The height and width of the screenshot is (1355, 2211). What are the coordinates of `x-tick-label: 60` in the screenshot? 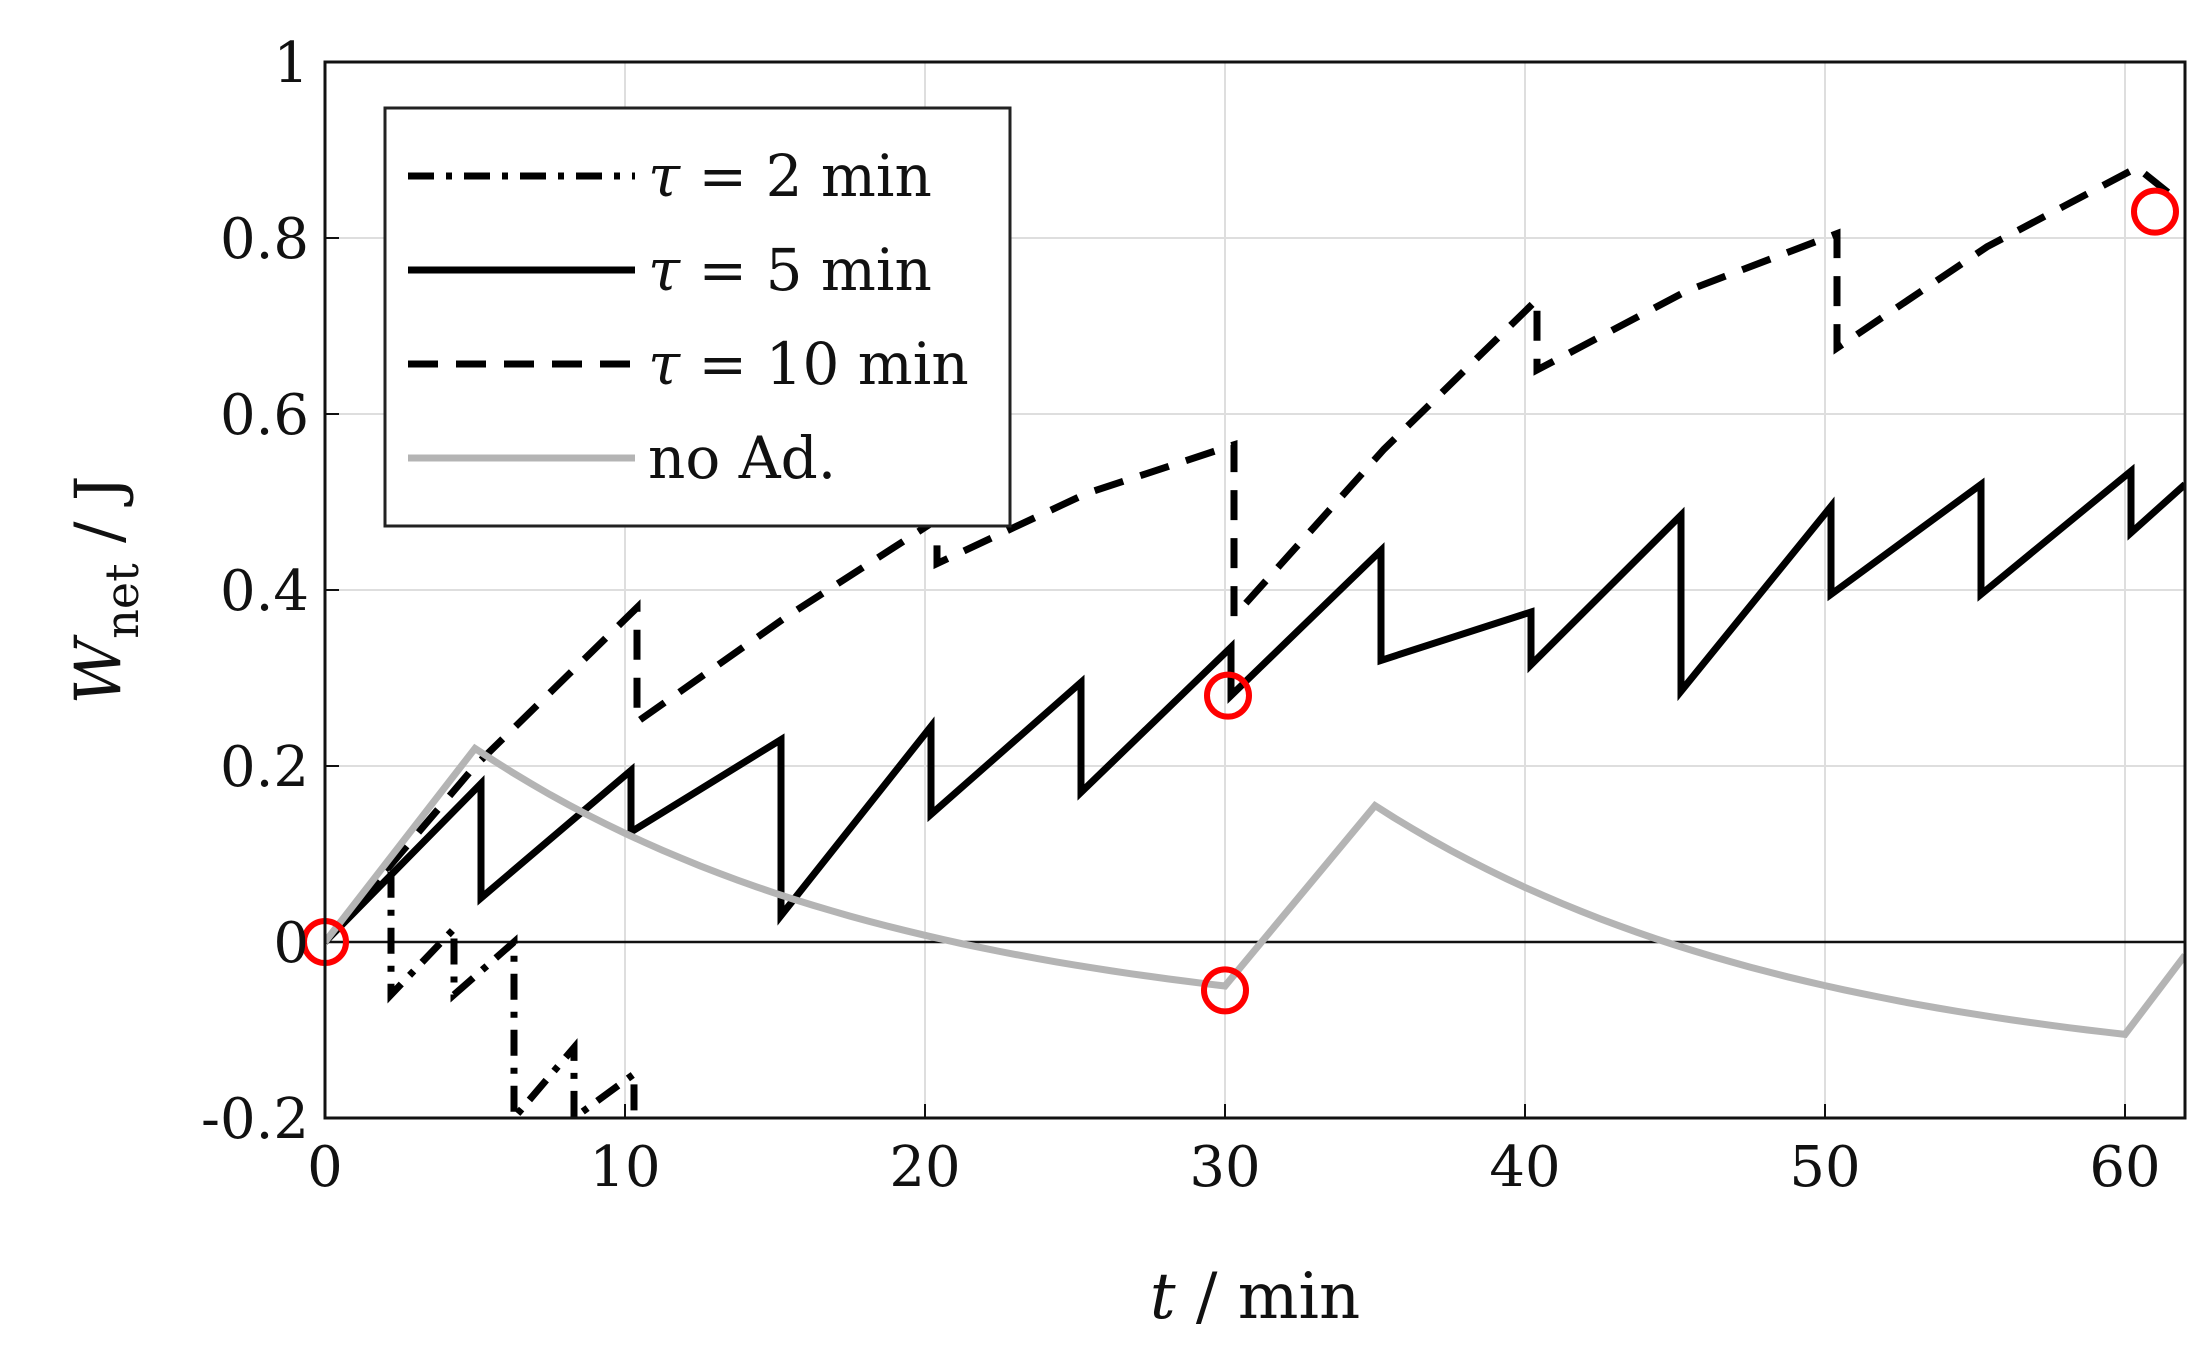 It's located at (2124, 1167).